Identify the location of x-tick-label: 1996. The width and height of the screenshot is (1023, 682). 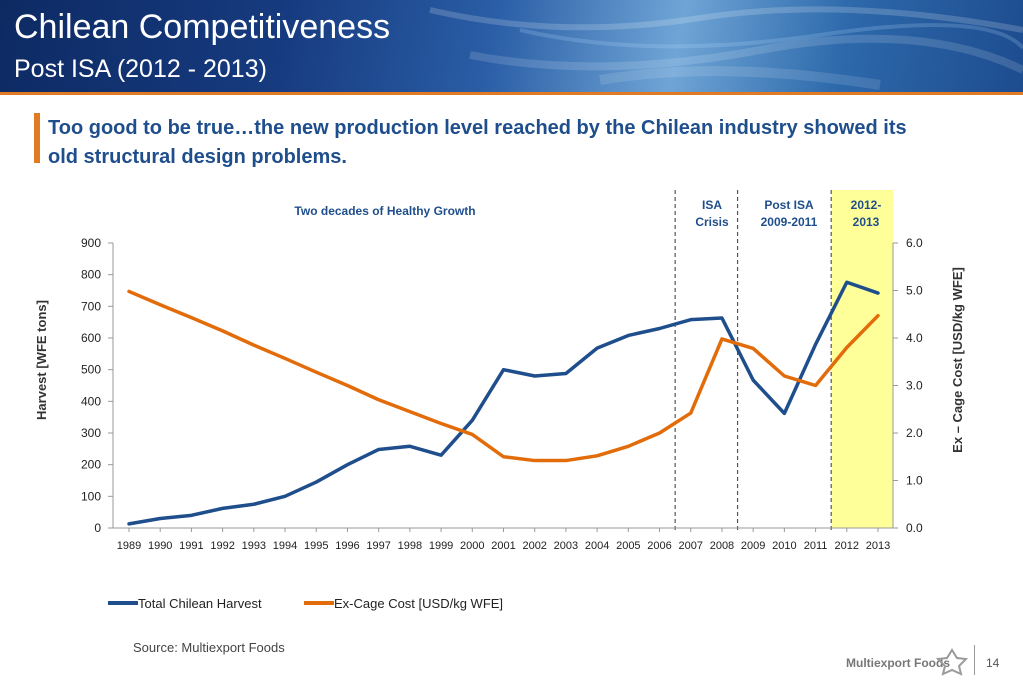
(347, 546).